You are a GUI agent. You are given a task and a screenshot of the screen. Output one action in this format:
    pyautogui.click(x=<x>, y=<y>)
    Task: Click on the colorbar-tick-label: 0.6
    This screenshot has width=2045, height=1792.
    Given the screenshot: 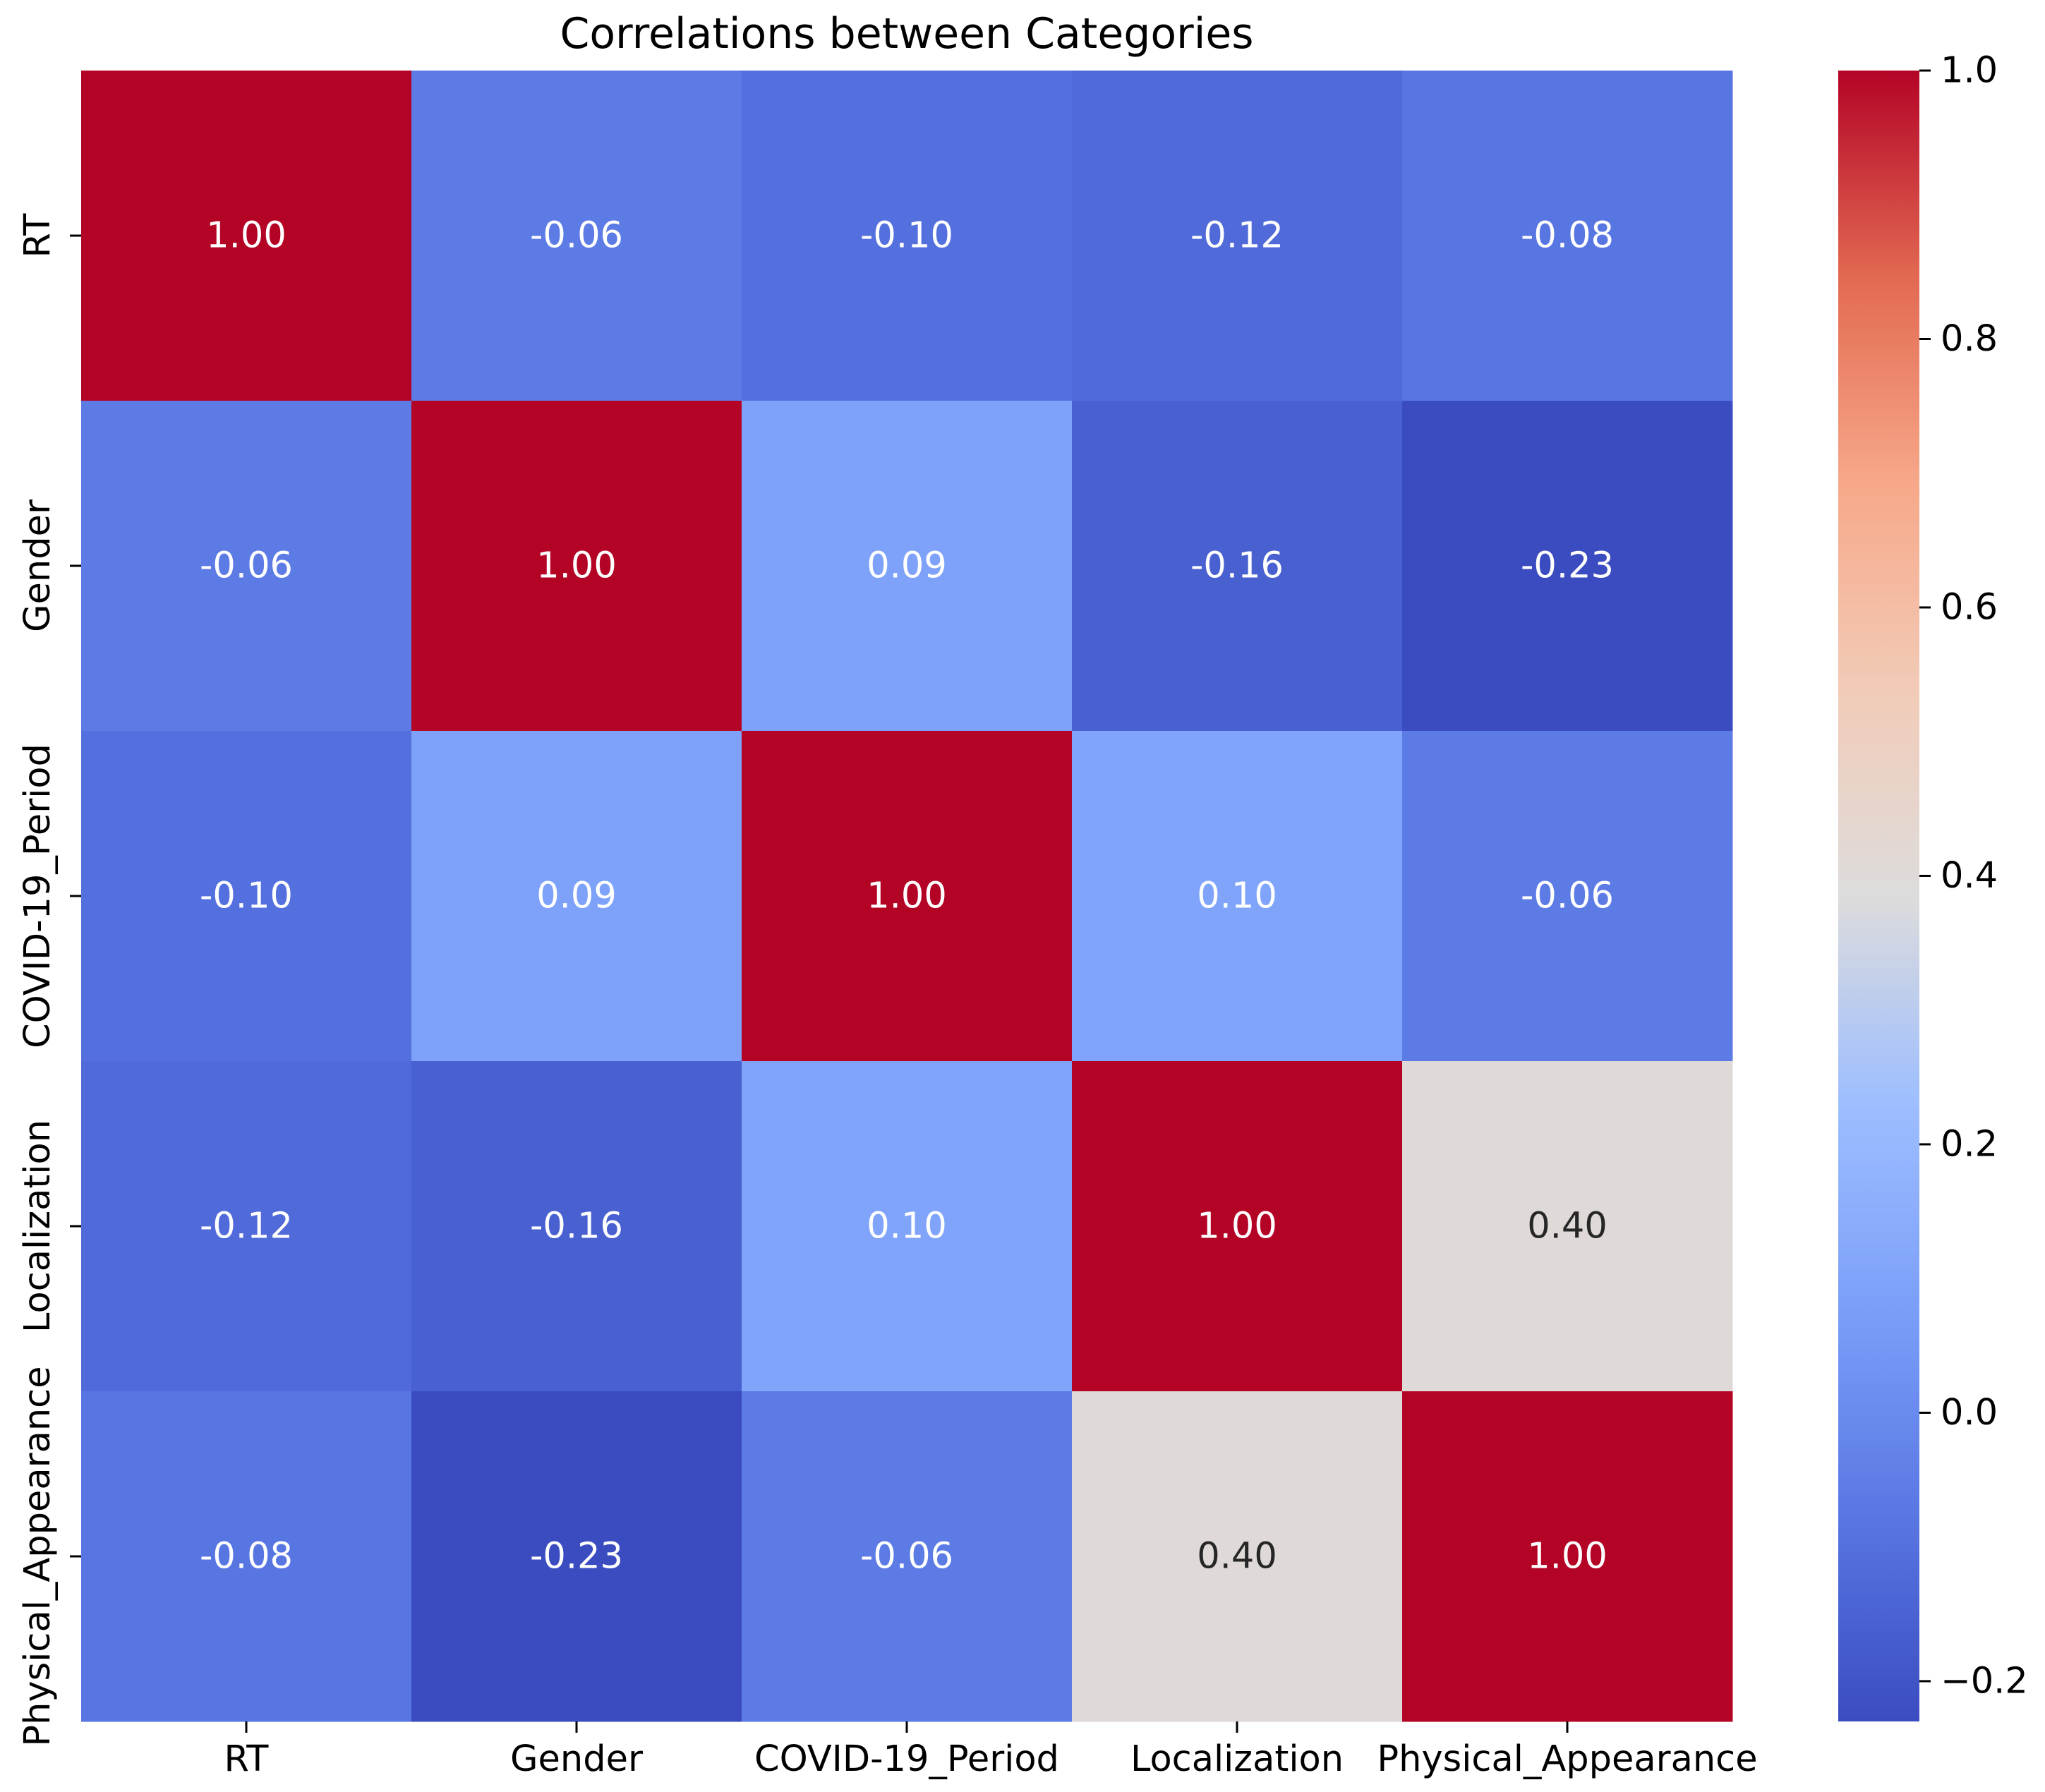 What is the action you would take?
    pyautogui.click(x=1969, y=607)
    